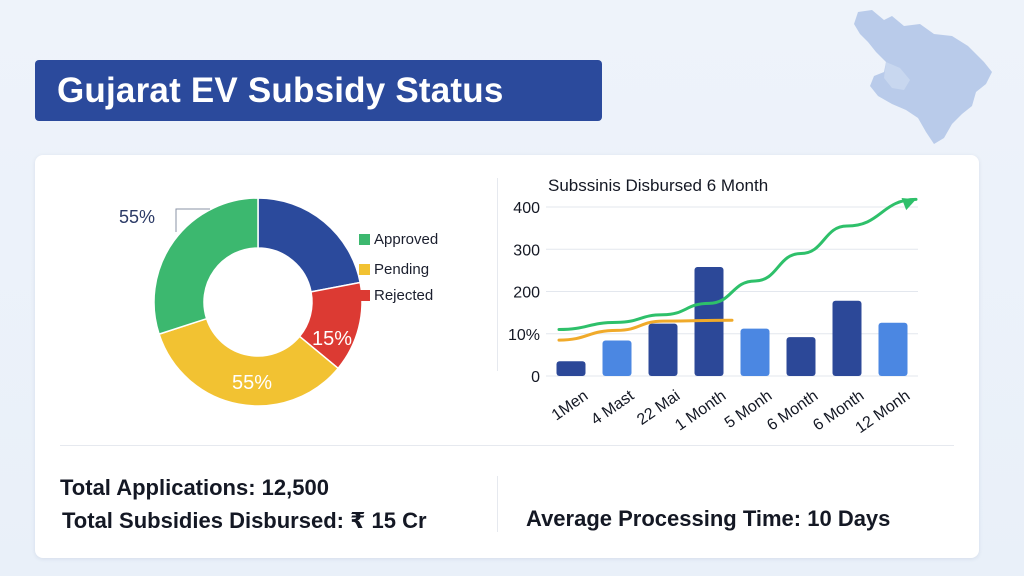  What do you see at coordinates (526, 250) in the screenshot?
I see `y-tick-label: 300` at bounding box center [526, 250].